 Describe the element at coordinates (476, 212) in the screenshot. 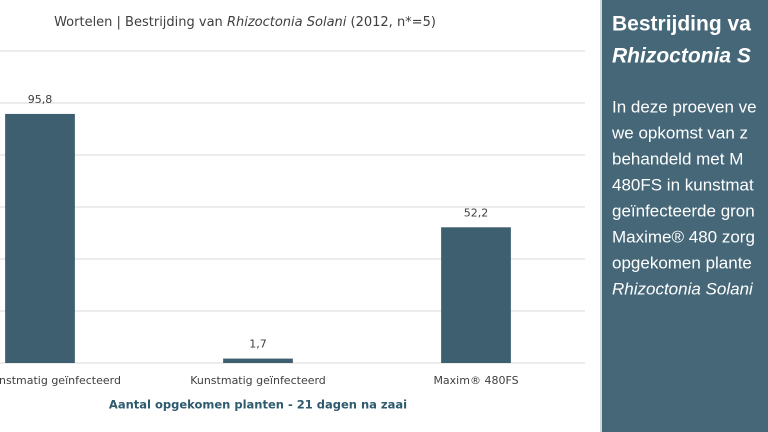

I see `data-label: 52,2` at that location.